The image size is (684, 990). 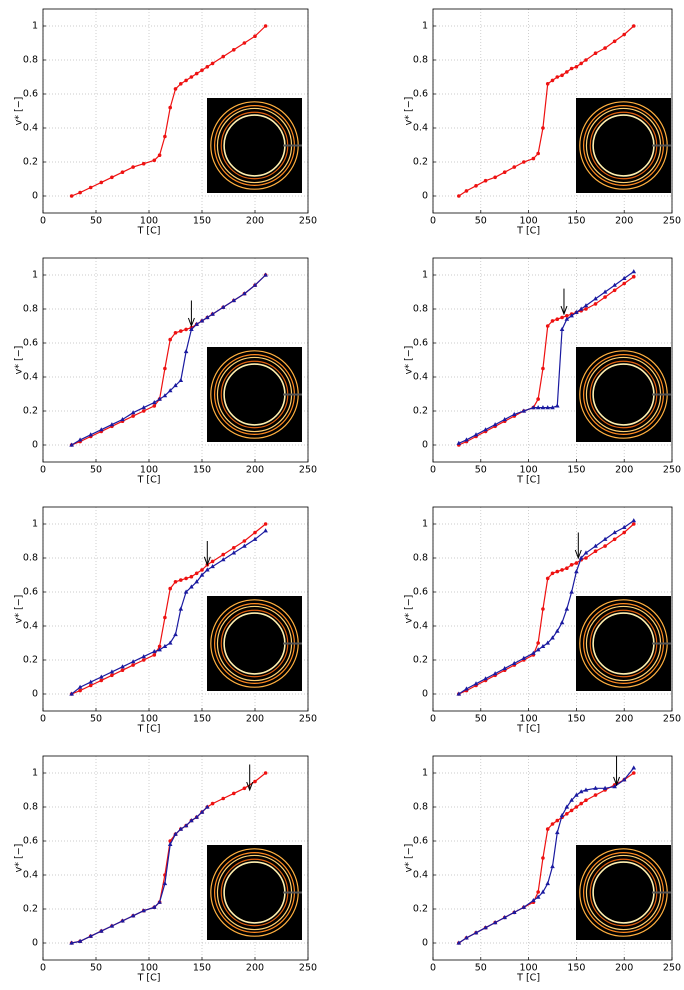 What do you see at coordinates (528, 480) in the screenshot?
I see `x-axis-label: T [C]` at bounding box center [528, 480].